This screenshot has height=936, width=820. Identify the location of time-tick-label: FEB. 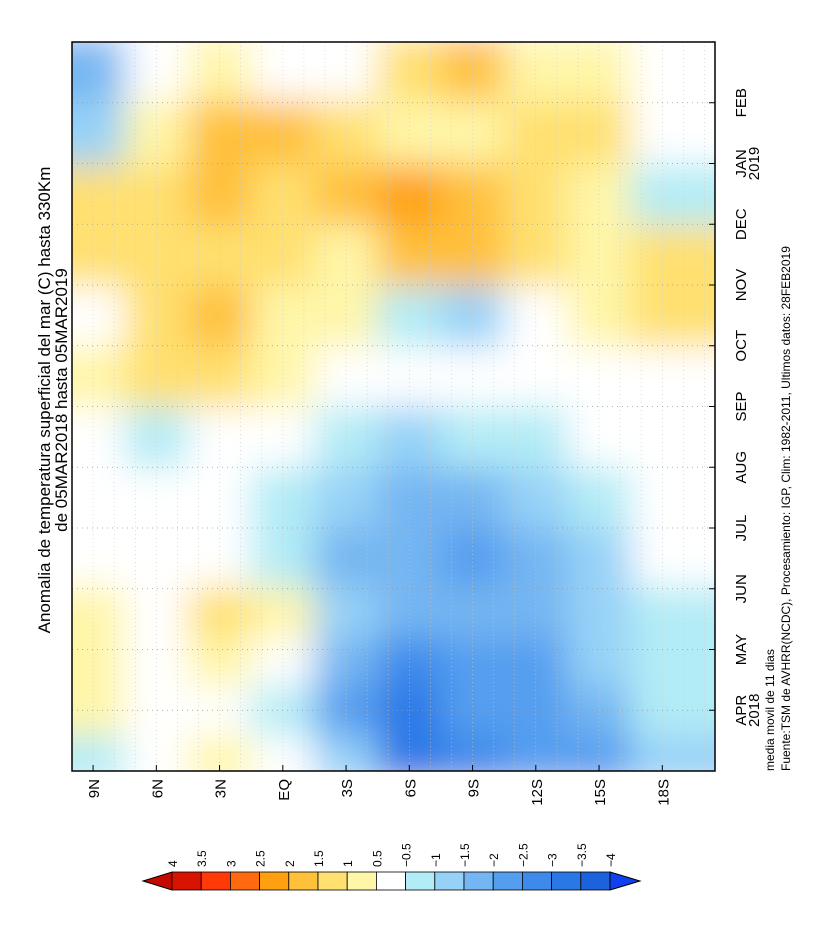
(741, 102).